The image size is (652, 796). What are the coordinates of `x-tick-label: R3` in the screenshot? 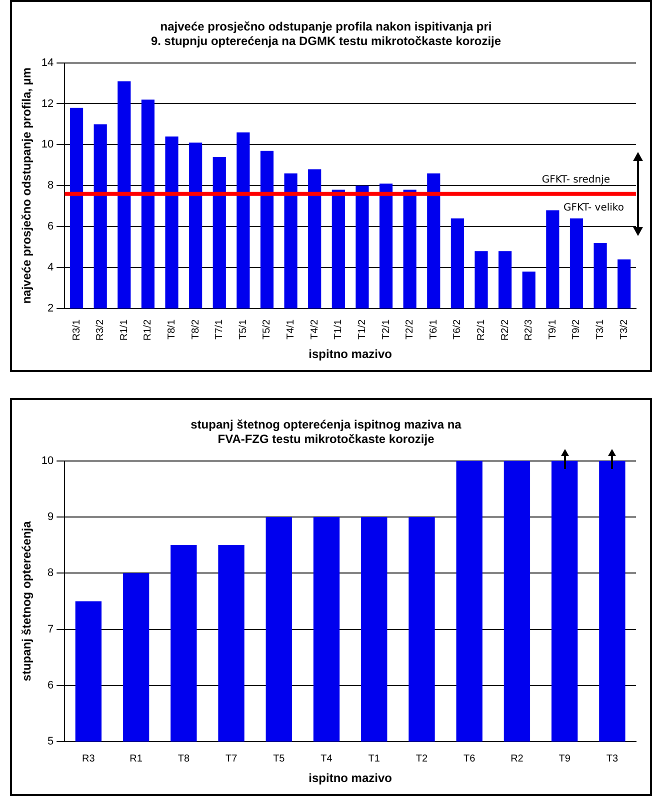 It's located at (89, 758).